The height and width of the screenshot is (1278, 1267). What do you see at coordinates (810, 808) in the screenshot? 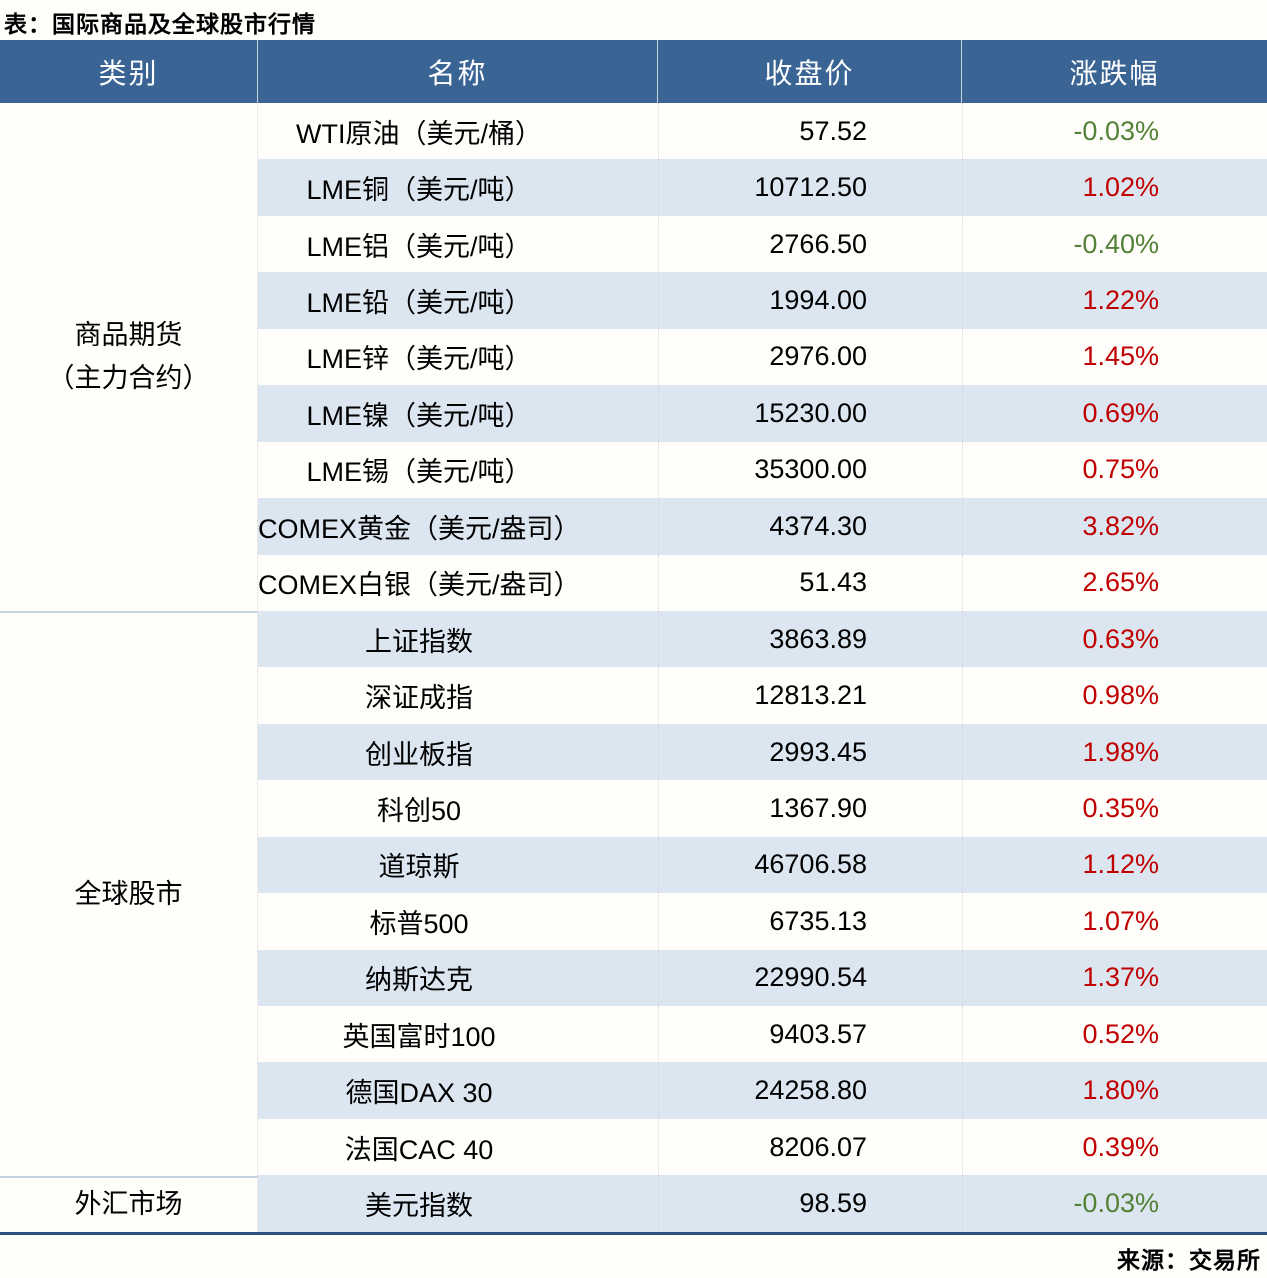
I see `closing-price: 1367.90` at bounding box center [810, 808].